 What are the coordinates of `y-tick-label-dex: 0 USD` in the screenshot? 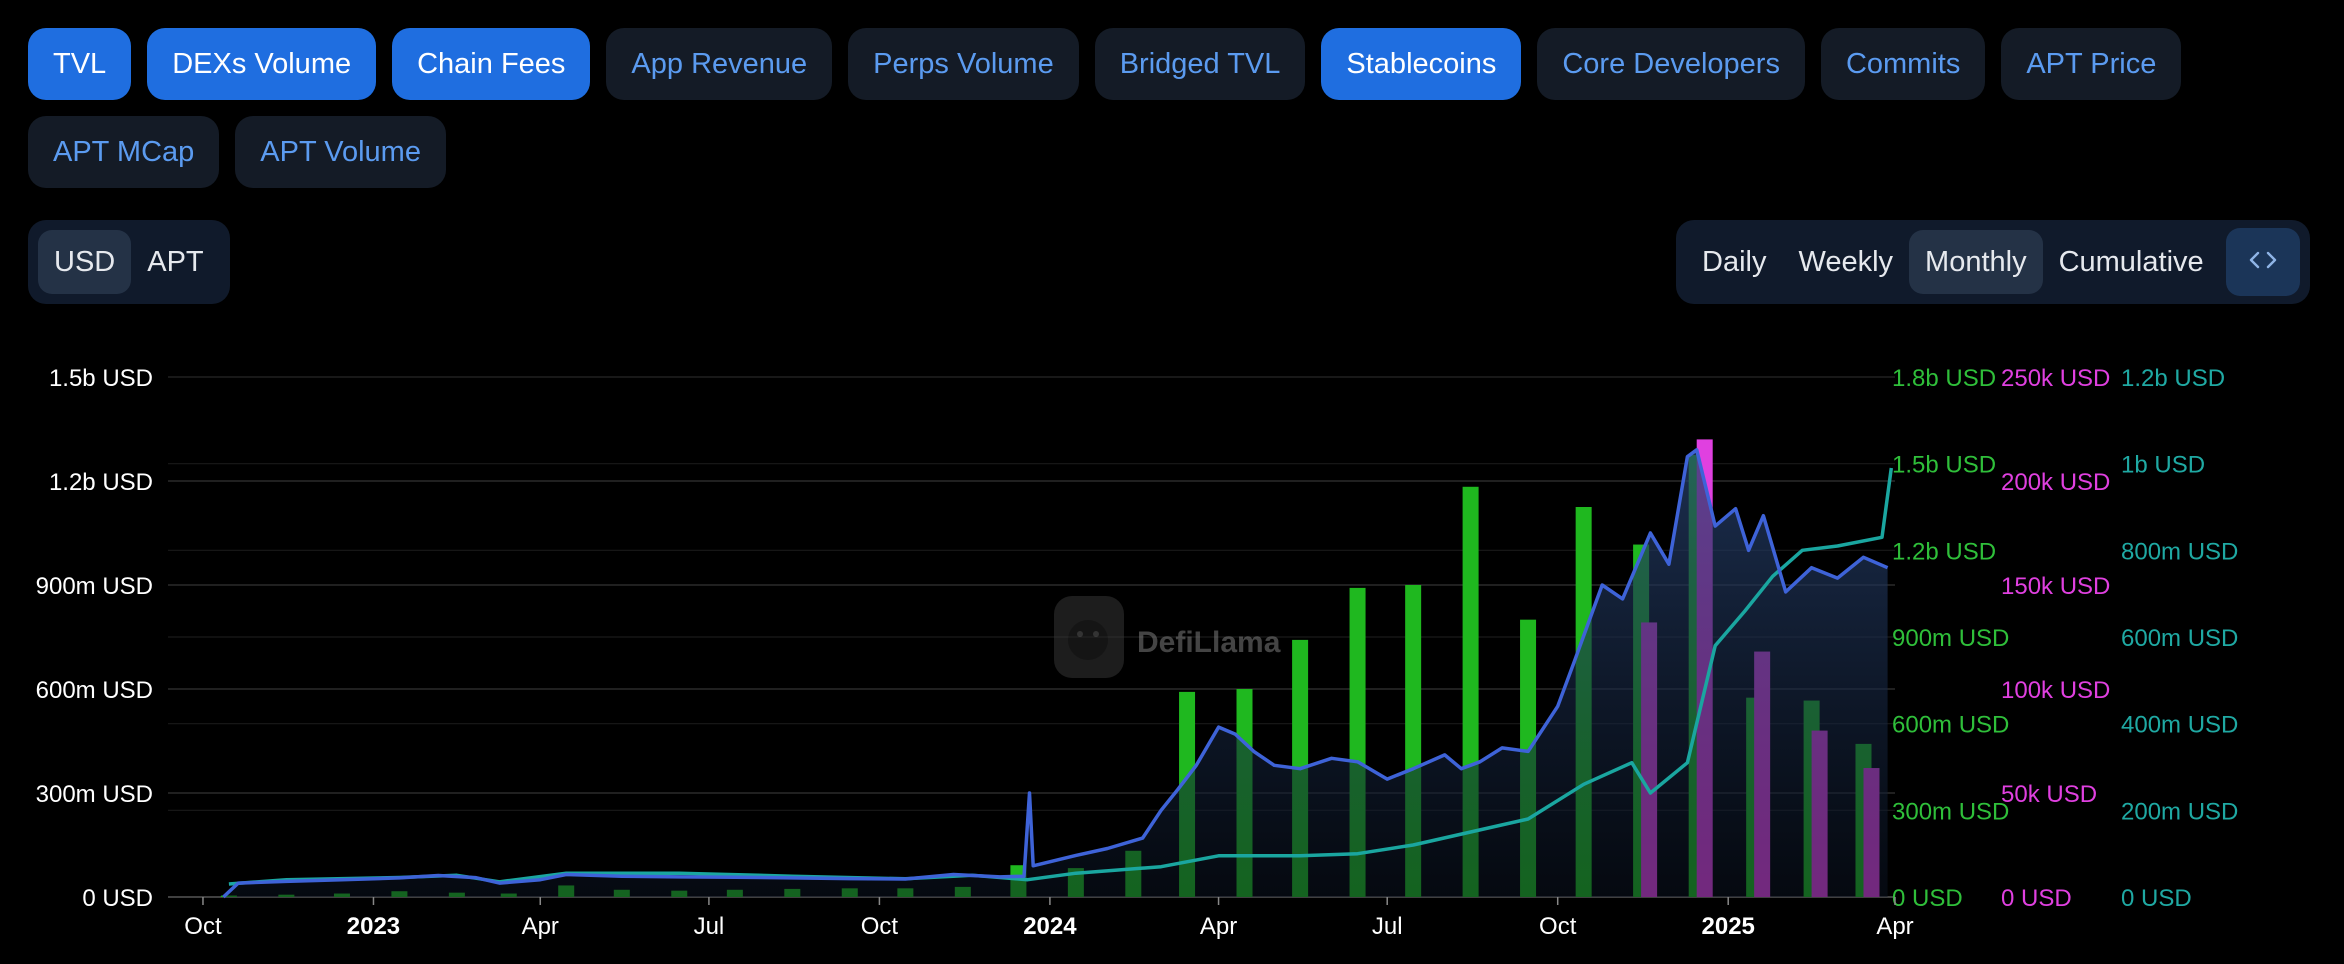 It's located at (1927, 898).